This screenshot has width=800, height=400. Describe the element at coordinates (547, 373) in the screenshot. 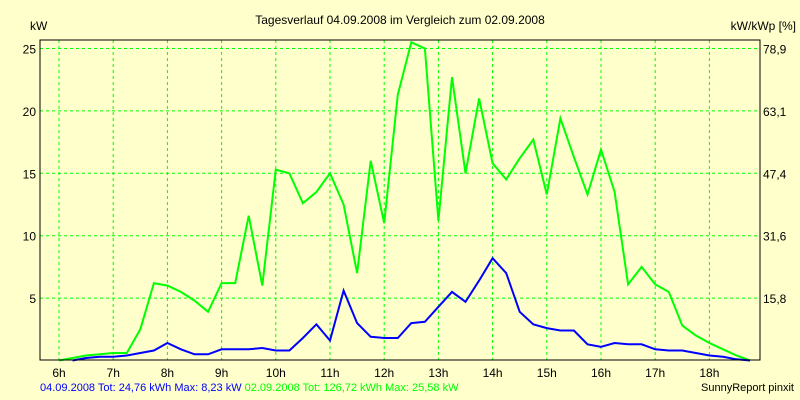

I see `x-tick-label: 15h` at that location.